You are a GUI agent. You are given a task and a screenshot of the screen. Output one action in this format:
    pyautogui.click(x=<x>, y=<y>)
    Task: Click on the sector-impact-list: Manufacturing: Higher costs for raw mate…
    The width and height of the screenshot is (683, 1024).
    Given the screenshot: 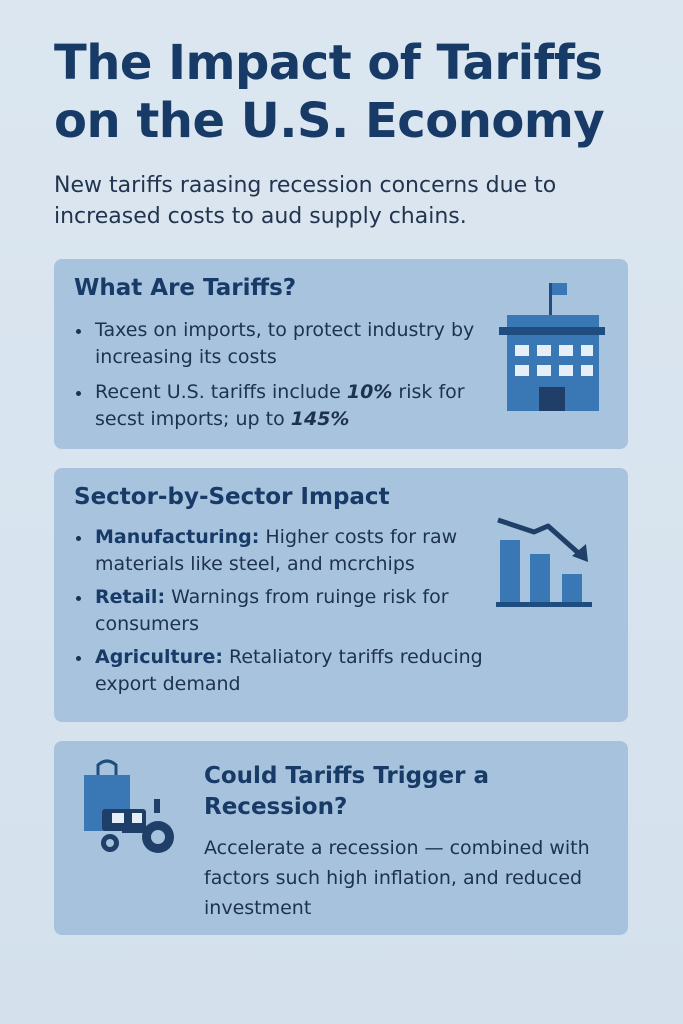 What is the action you would take?
    pyautogui.click(x=289, y=614)
    